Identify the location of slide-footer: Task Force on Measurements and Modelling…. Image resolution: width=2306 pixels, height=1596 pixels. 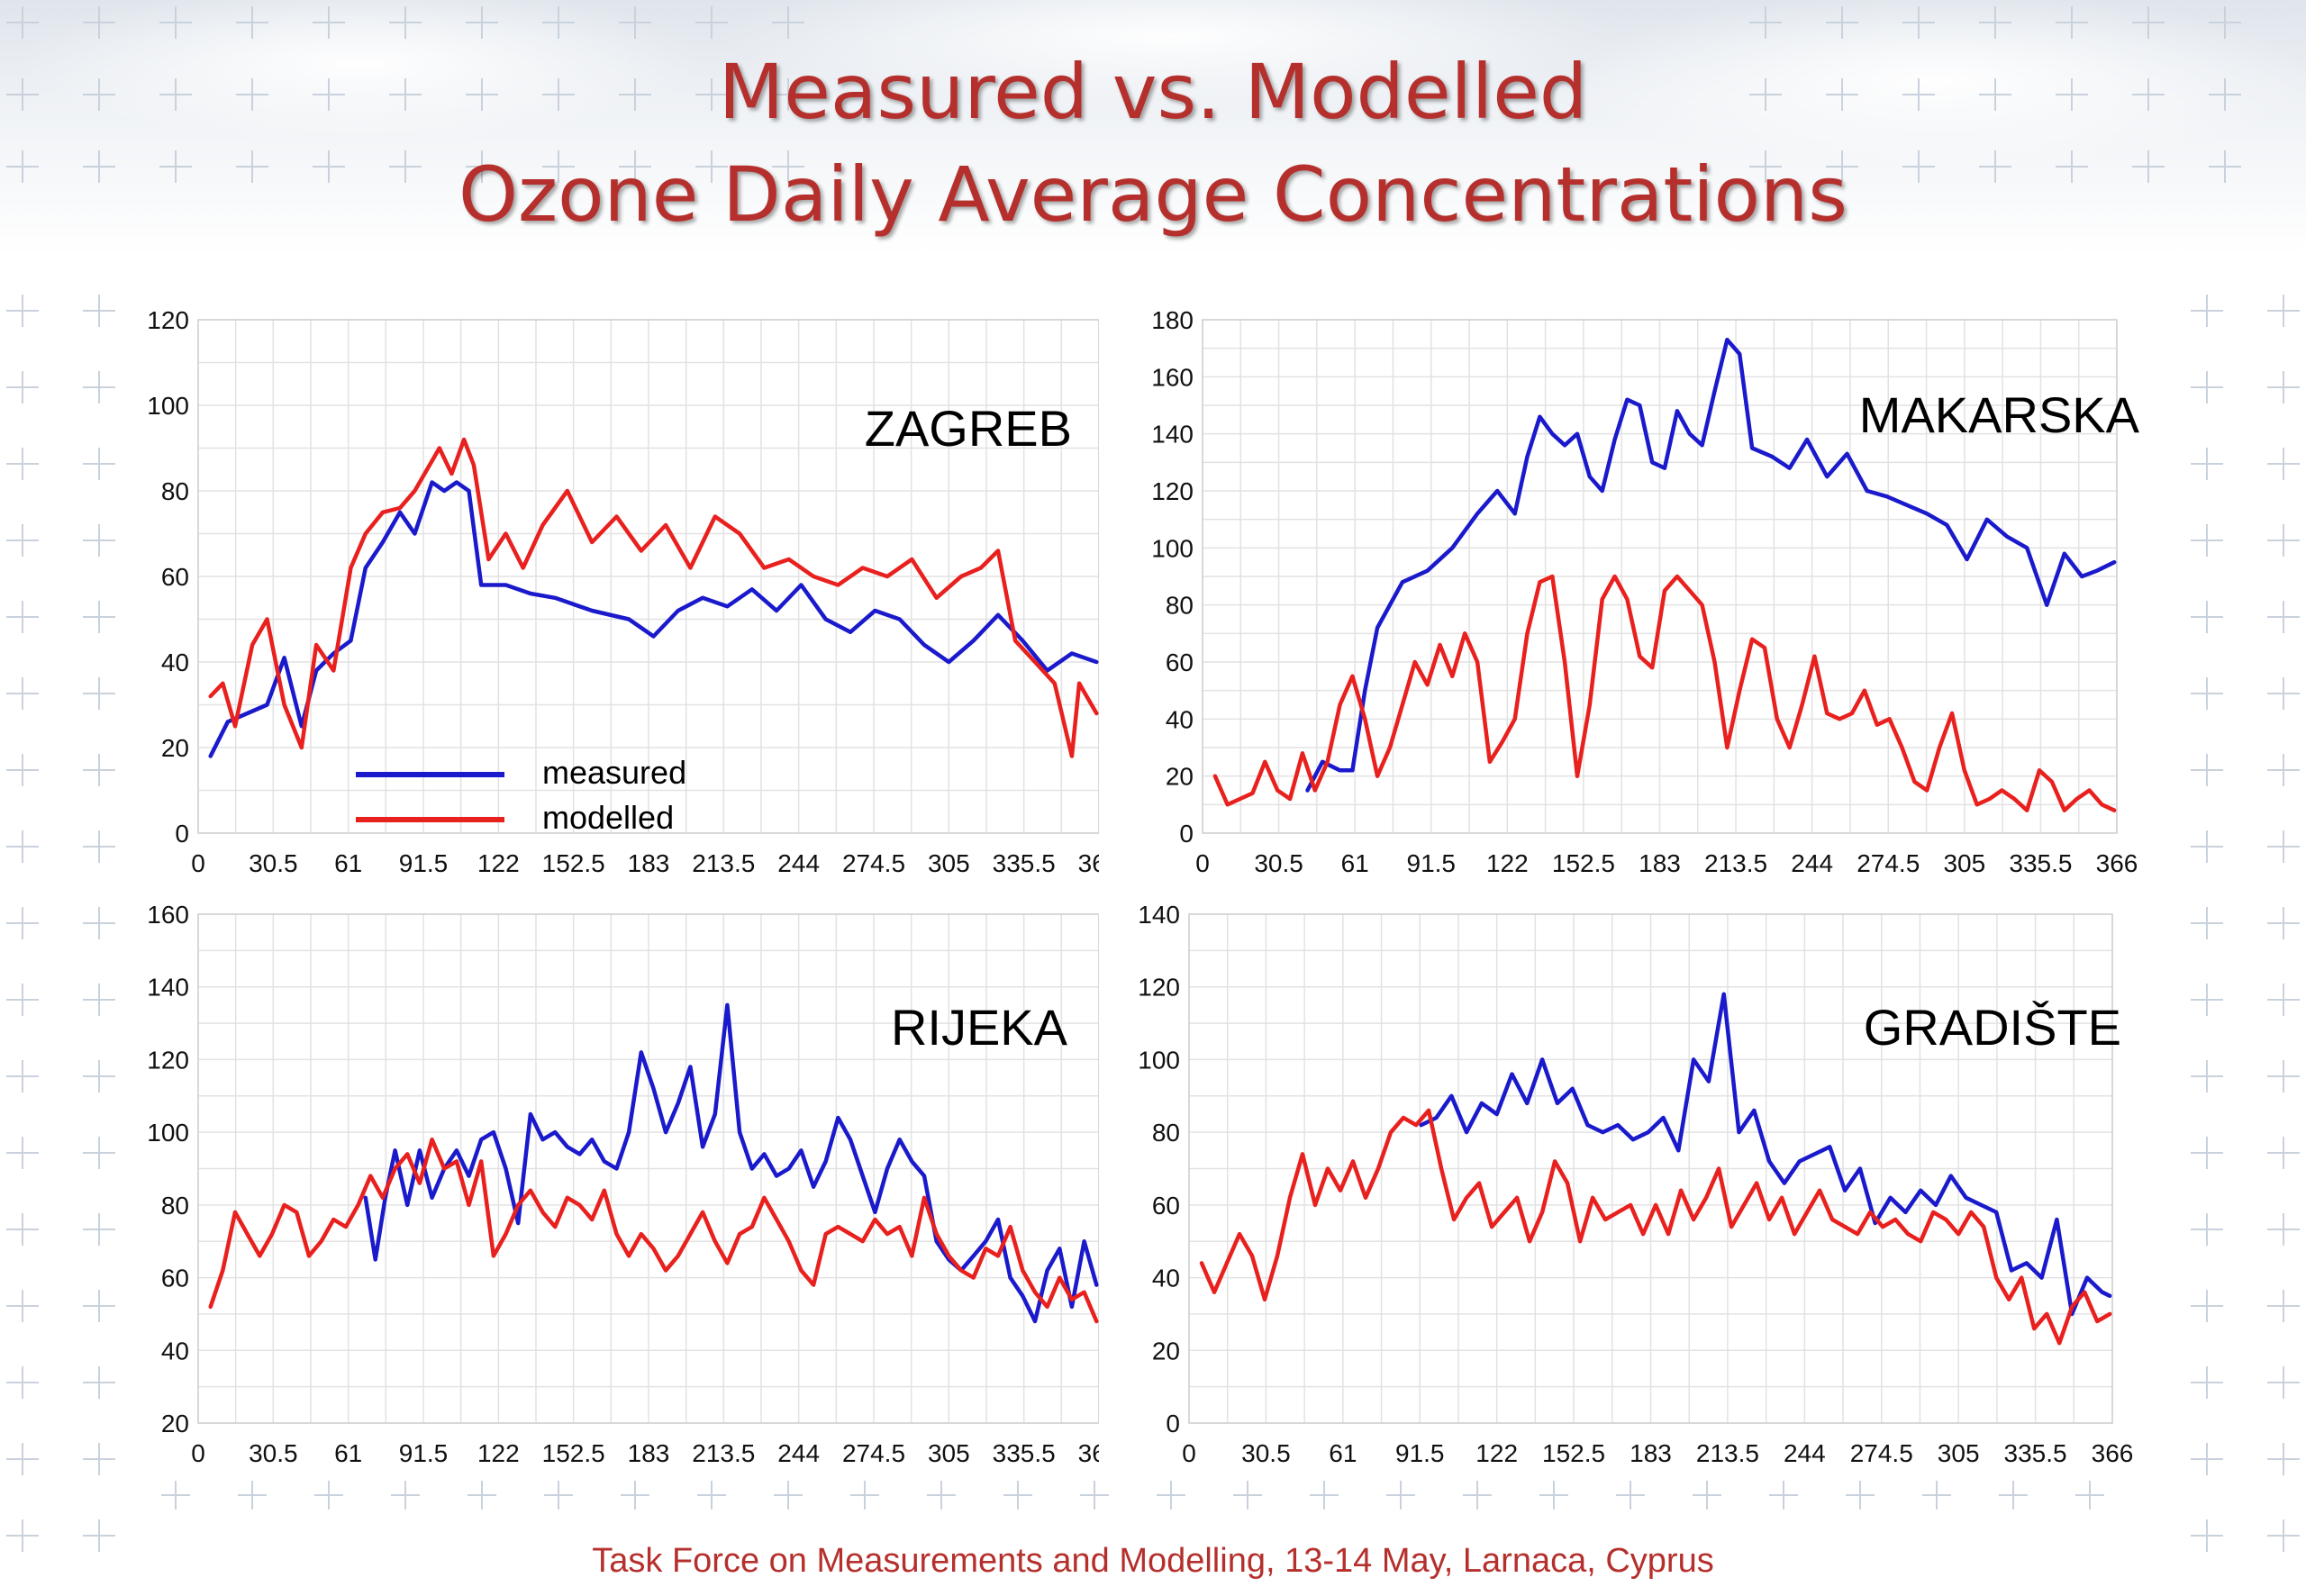
(1153, 1561).